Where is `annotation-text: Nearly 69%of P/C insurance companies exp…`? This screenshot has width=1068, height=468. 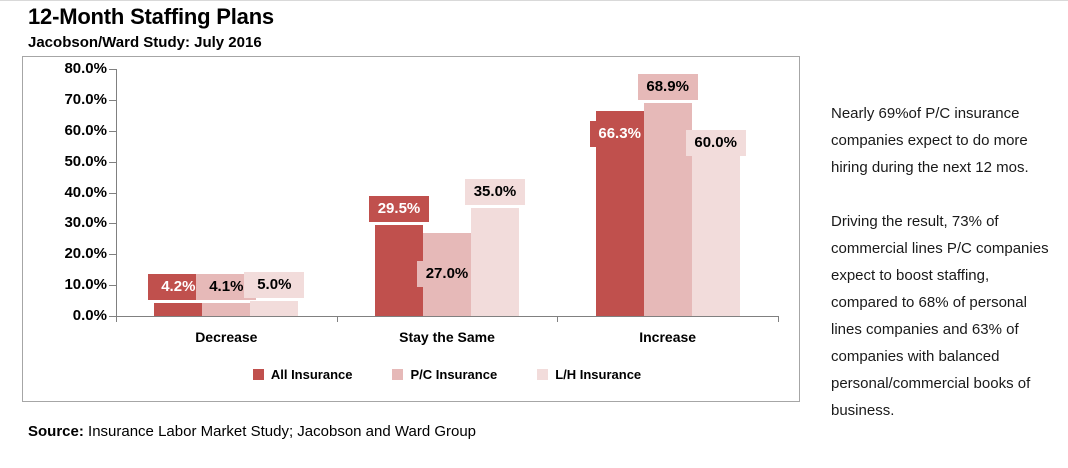 annotation-text: Nearly 69%of P/C insurance companies exp… is located at coordinates (942, 262).